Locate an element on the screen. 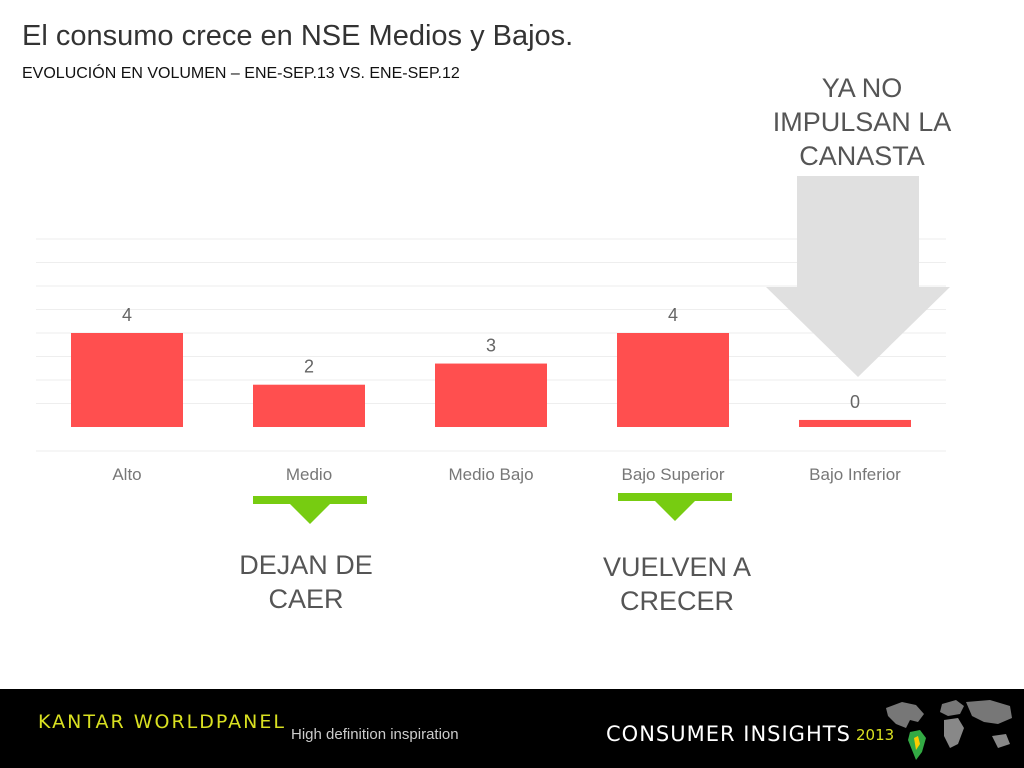 The image size is (1024, 768). callout-dejan-de-caer: DEJAN DE CAER is located at coordinates (306, 582).